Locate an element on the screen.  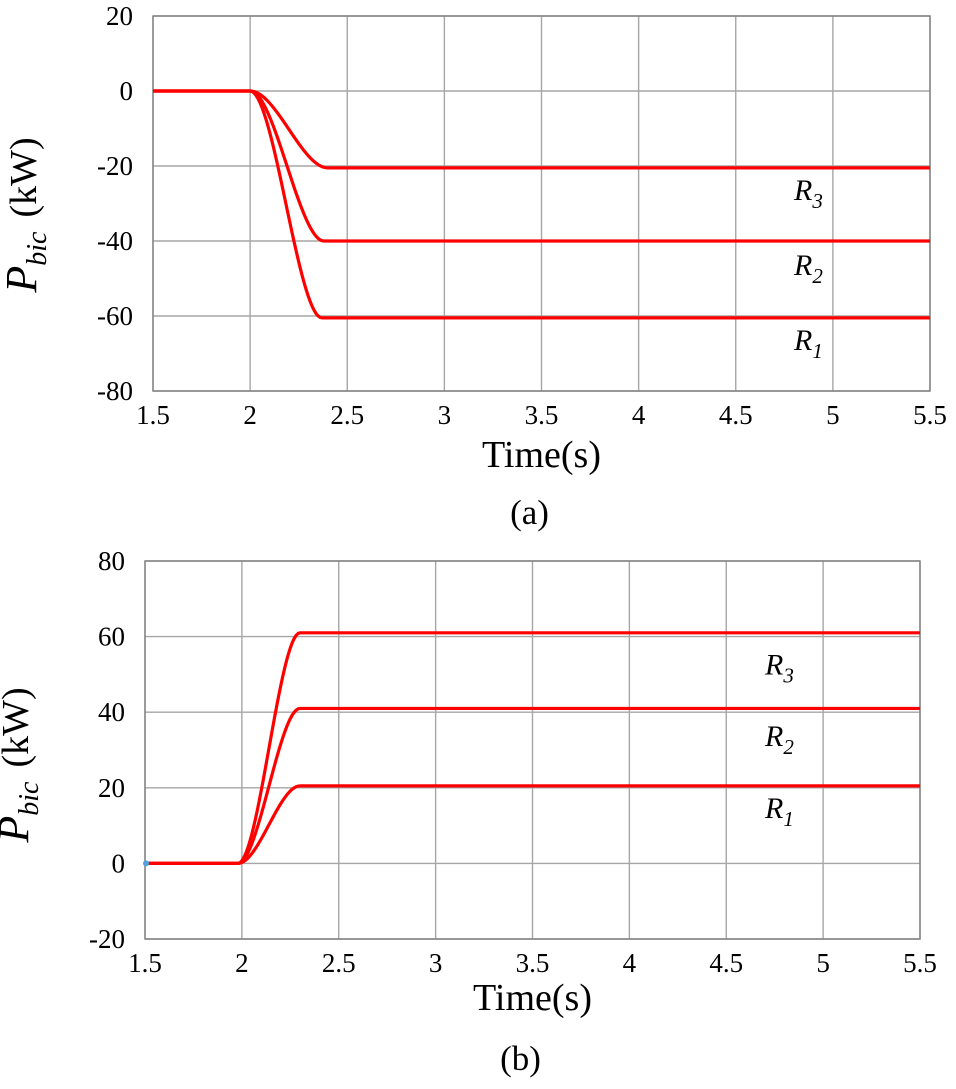
panel-caption: (b) is located at coordinates (520, 1058).